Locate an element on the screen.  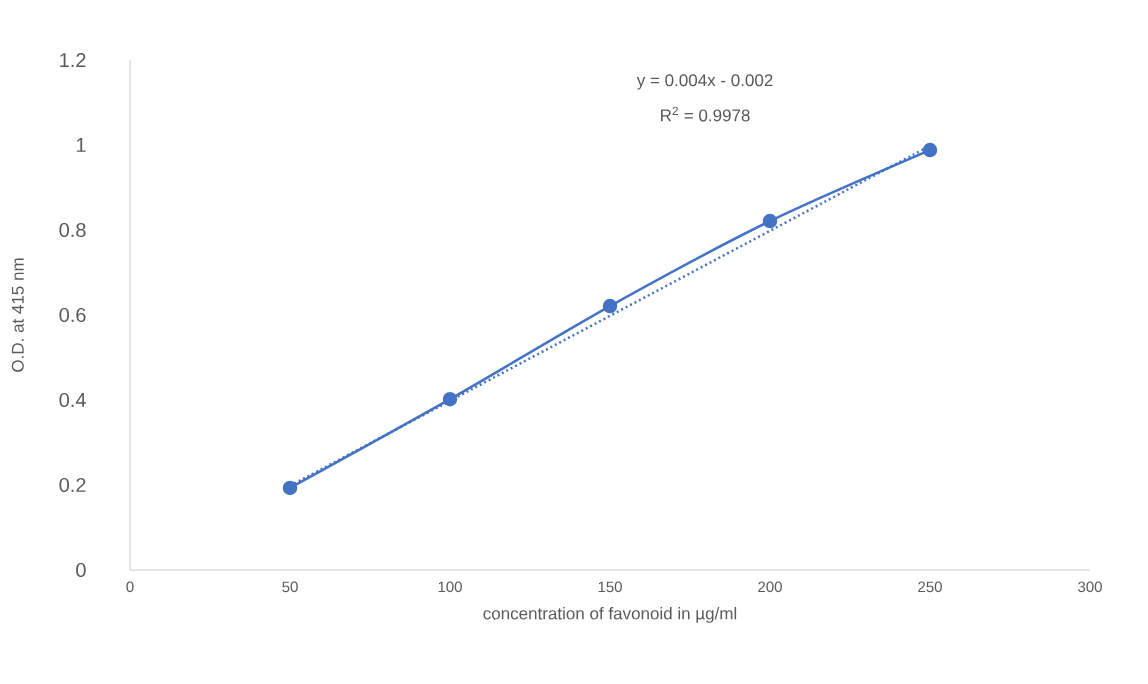
y-tick-label: 1.2 is located at coordinates (73, 60).